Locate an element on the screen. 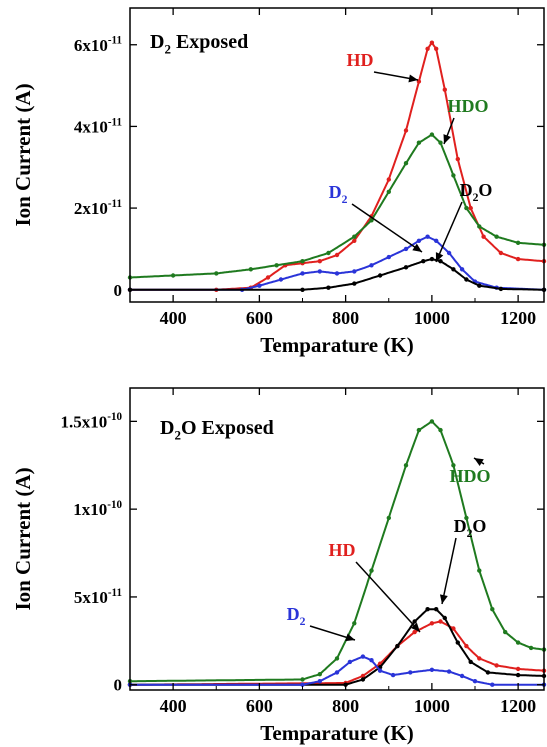 The image size is (547, 747). series-line-hd is located at coordinates (337, 653).